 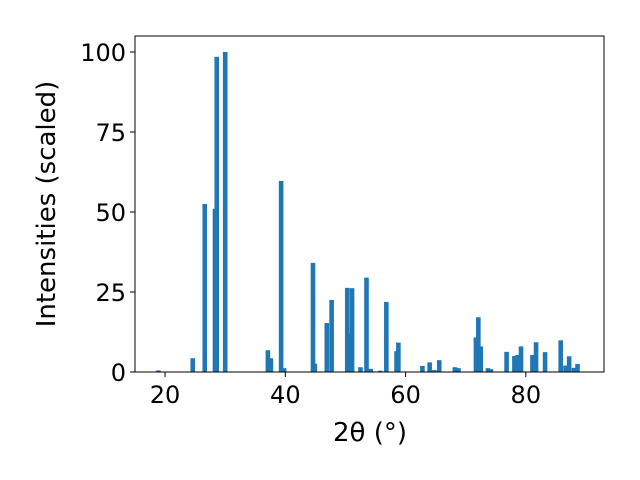 What do you see at coordinates (110, 133) in the screenshot?
I see `y-tick-label: 75` at bounding box center [110, 133].